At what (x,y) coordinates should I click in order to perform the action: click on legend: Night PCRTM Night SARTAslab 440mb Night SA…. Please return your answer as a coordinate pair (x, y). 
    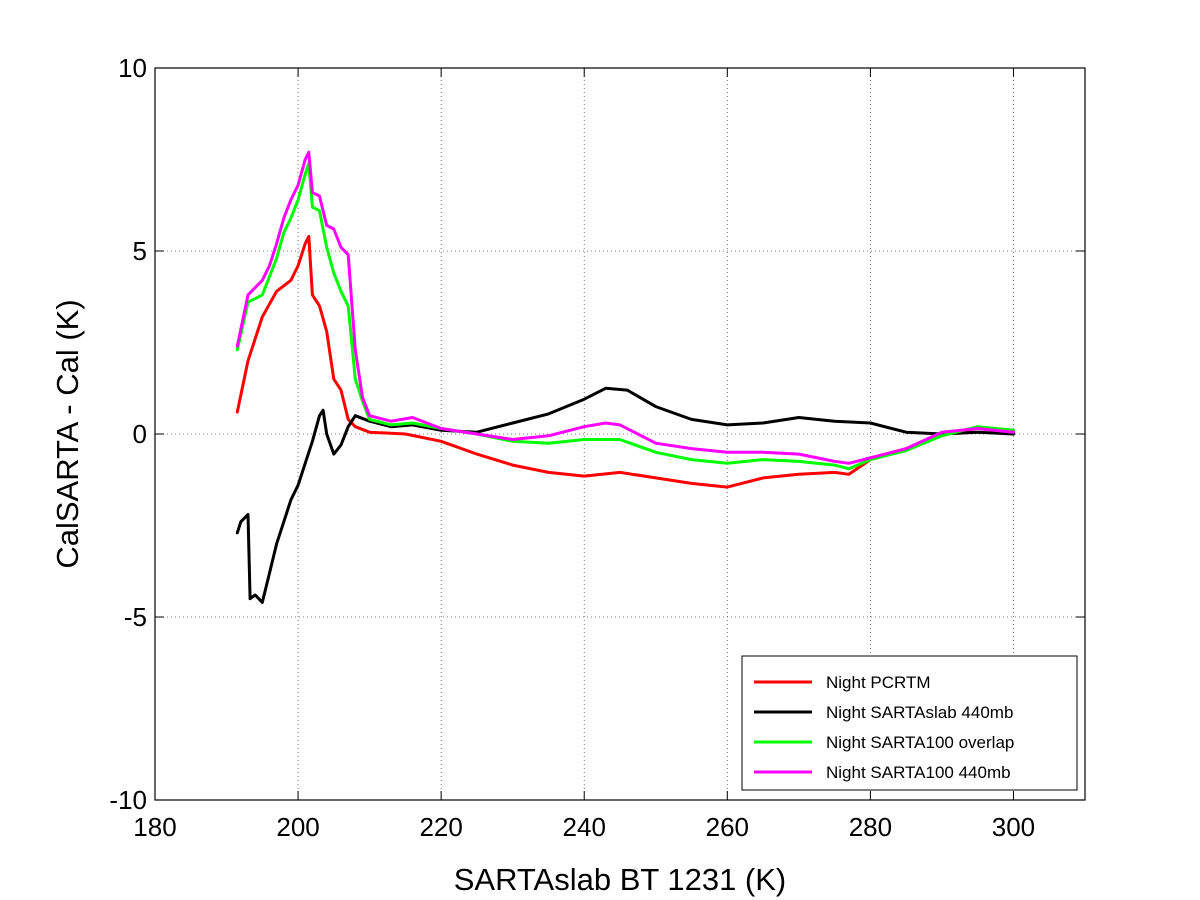
    Looking at the image, I should click on (909, 723).